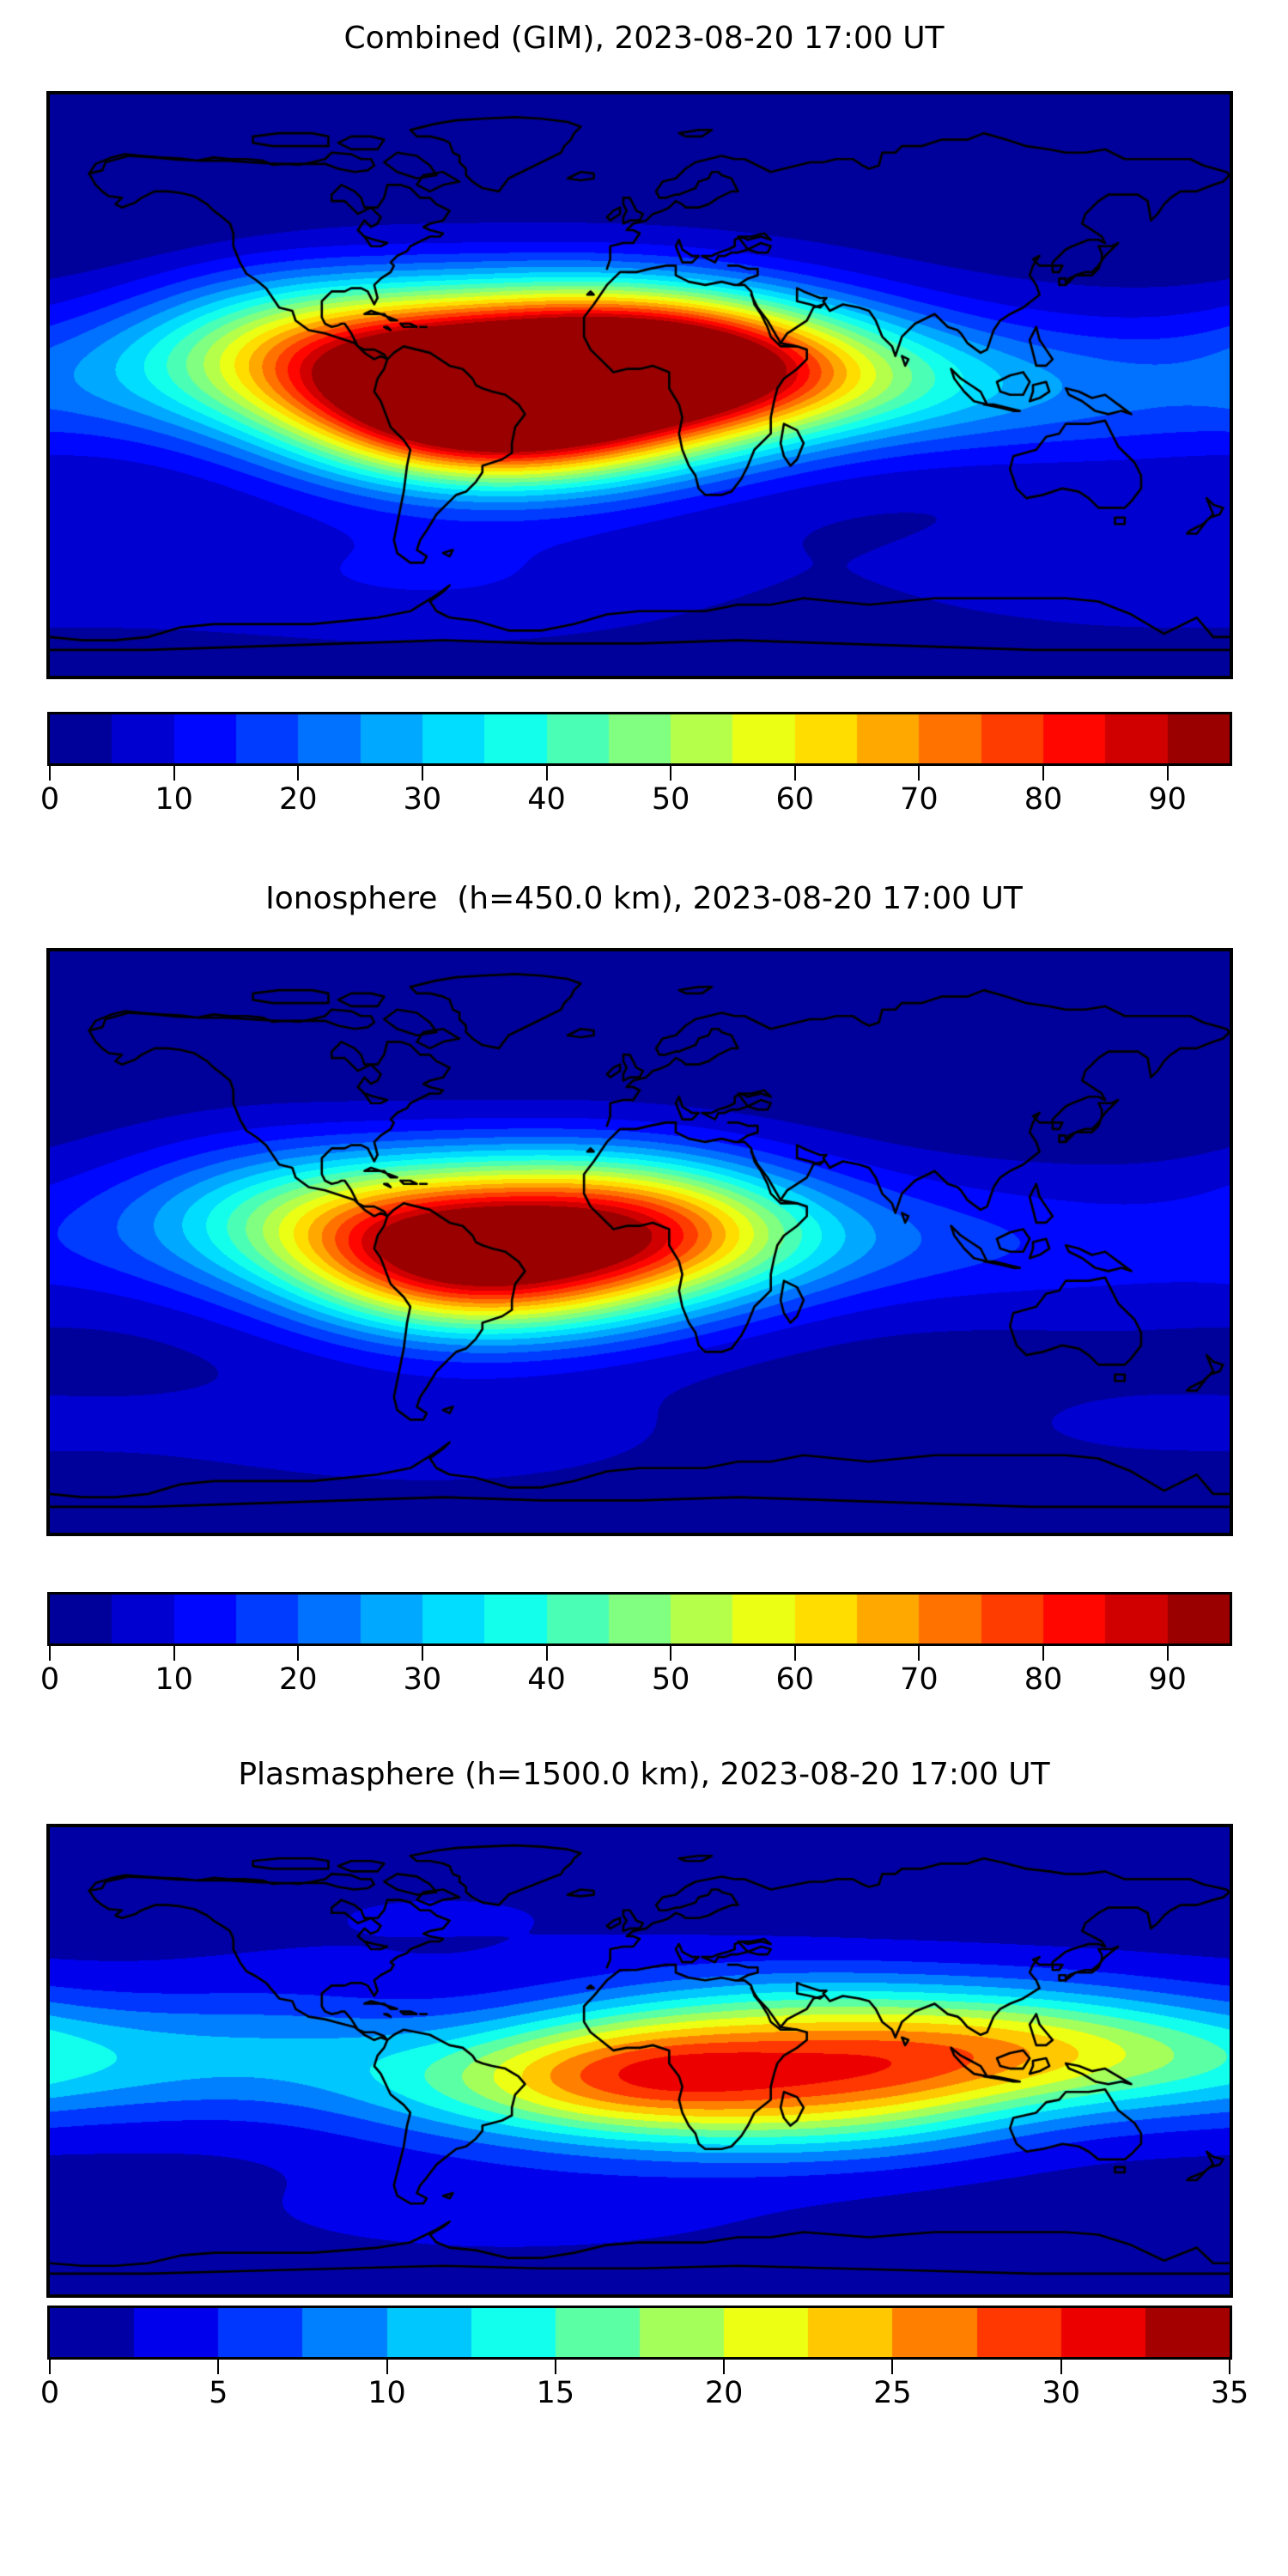 The height and width of the screenshot is (2576, 1288). I want to click on colorbar-gradient-plasmasphere, so click(640, 2333).